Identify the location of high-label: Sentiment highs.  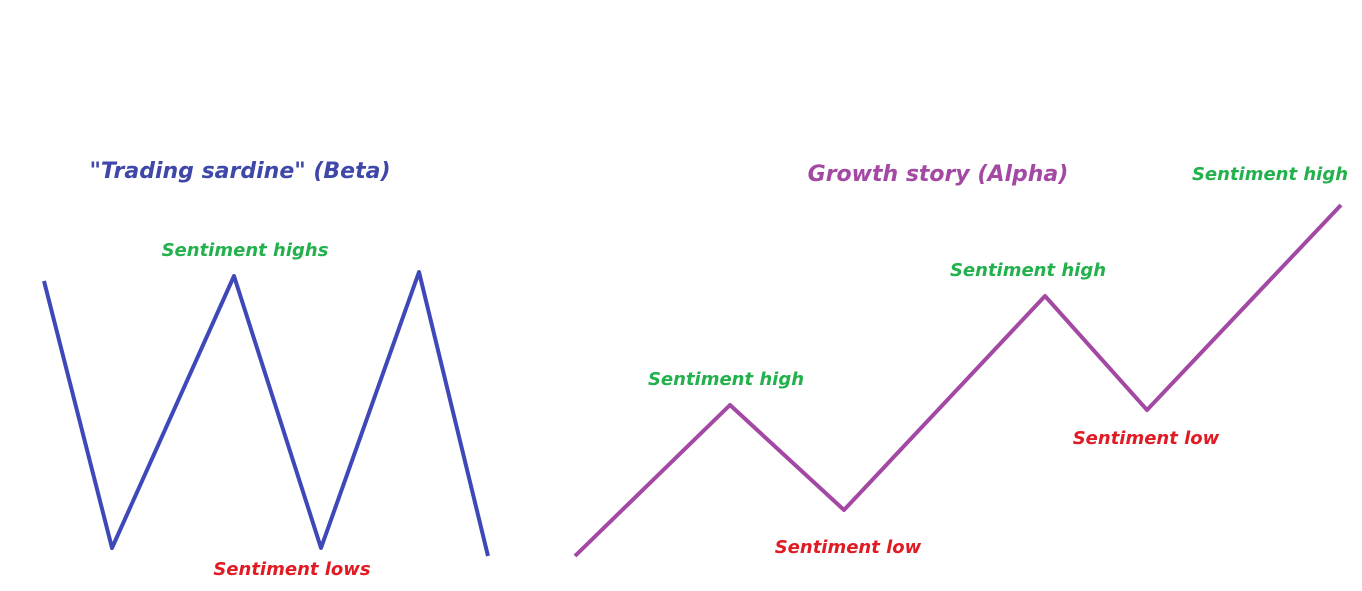
(245, 250).